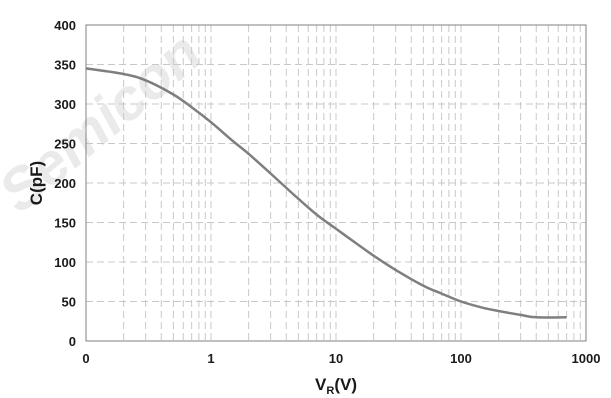 The width and height of the screenshot is (611, 398). What do you see at coordinates (321, 384) in the screenshot?
I see `x-axis-title-main: V` at bounding box center [321, 384].